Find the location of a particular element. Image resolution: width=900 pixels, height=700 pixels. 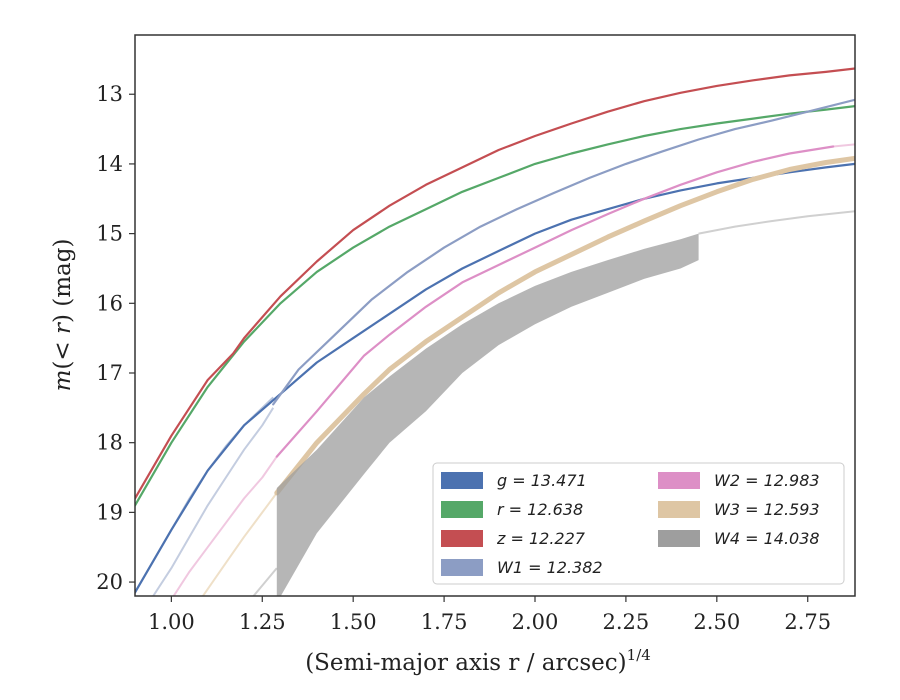

series-w1-extrapolation is located at coordinates (213, 501).